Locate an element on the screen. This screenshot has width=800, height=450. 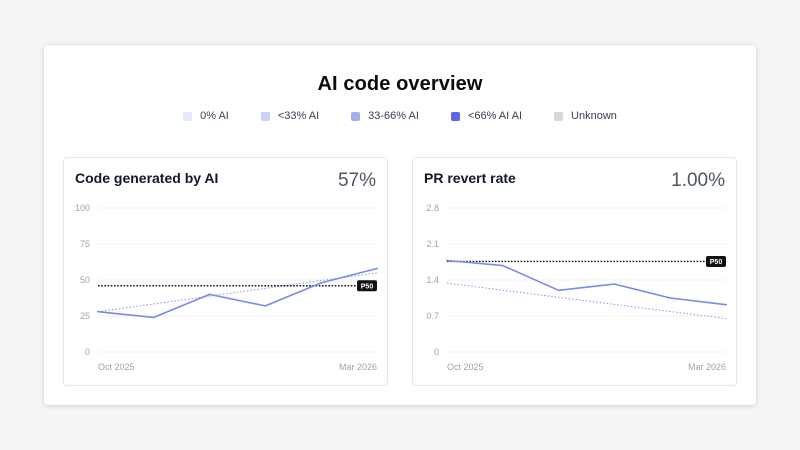
legend-label: <66% AI AI is located at coordinates (495, 116).